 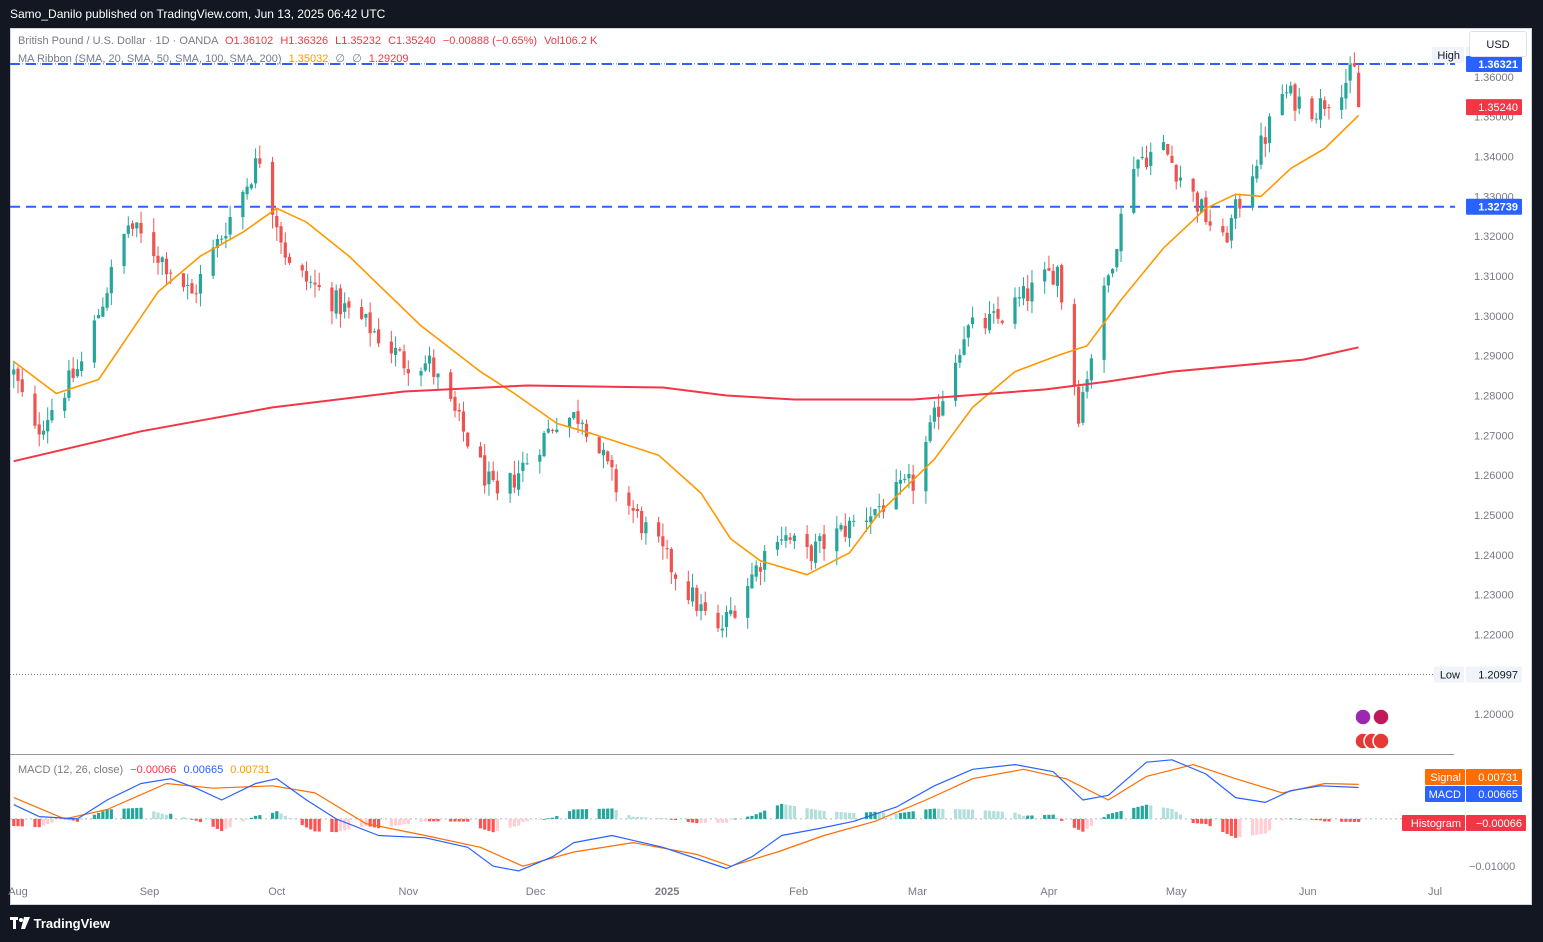 What do you see at coordinates (1494, 715) in the screenshot?
I see `price-tick-label: 1.20000` at bounding box center [1494, 715].